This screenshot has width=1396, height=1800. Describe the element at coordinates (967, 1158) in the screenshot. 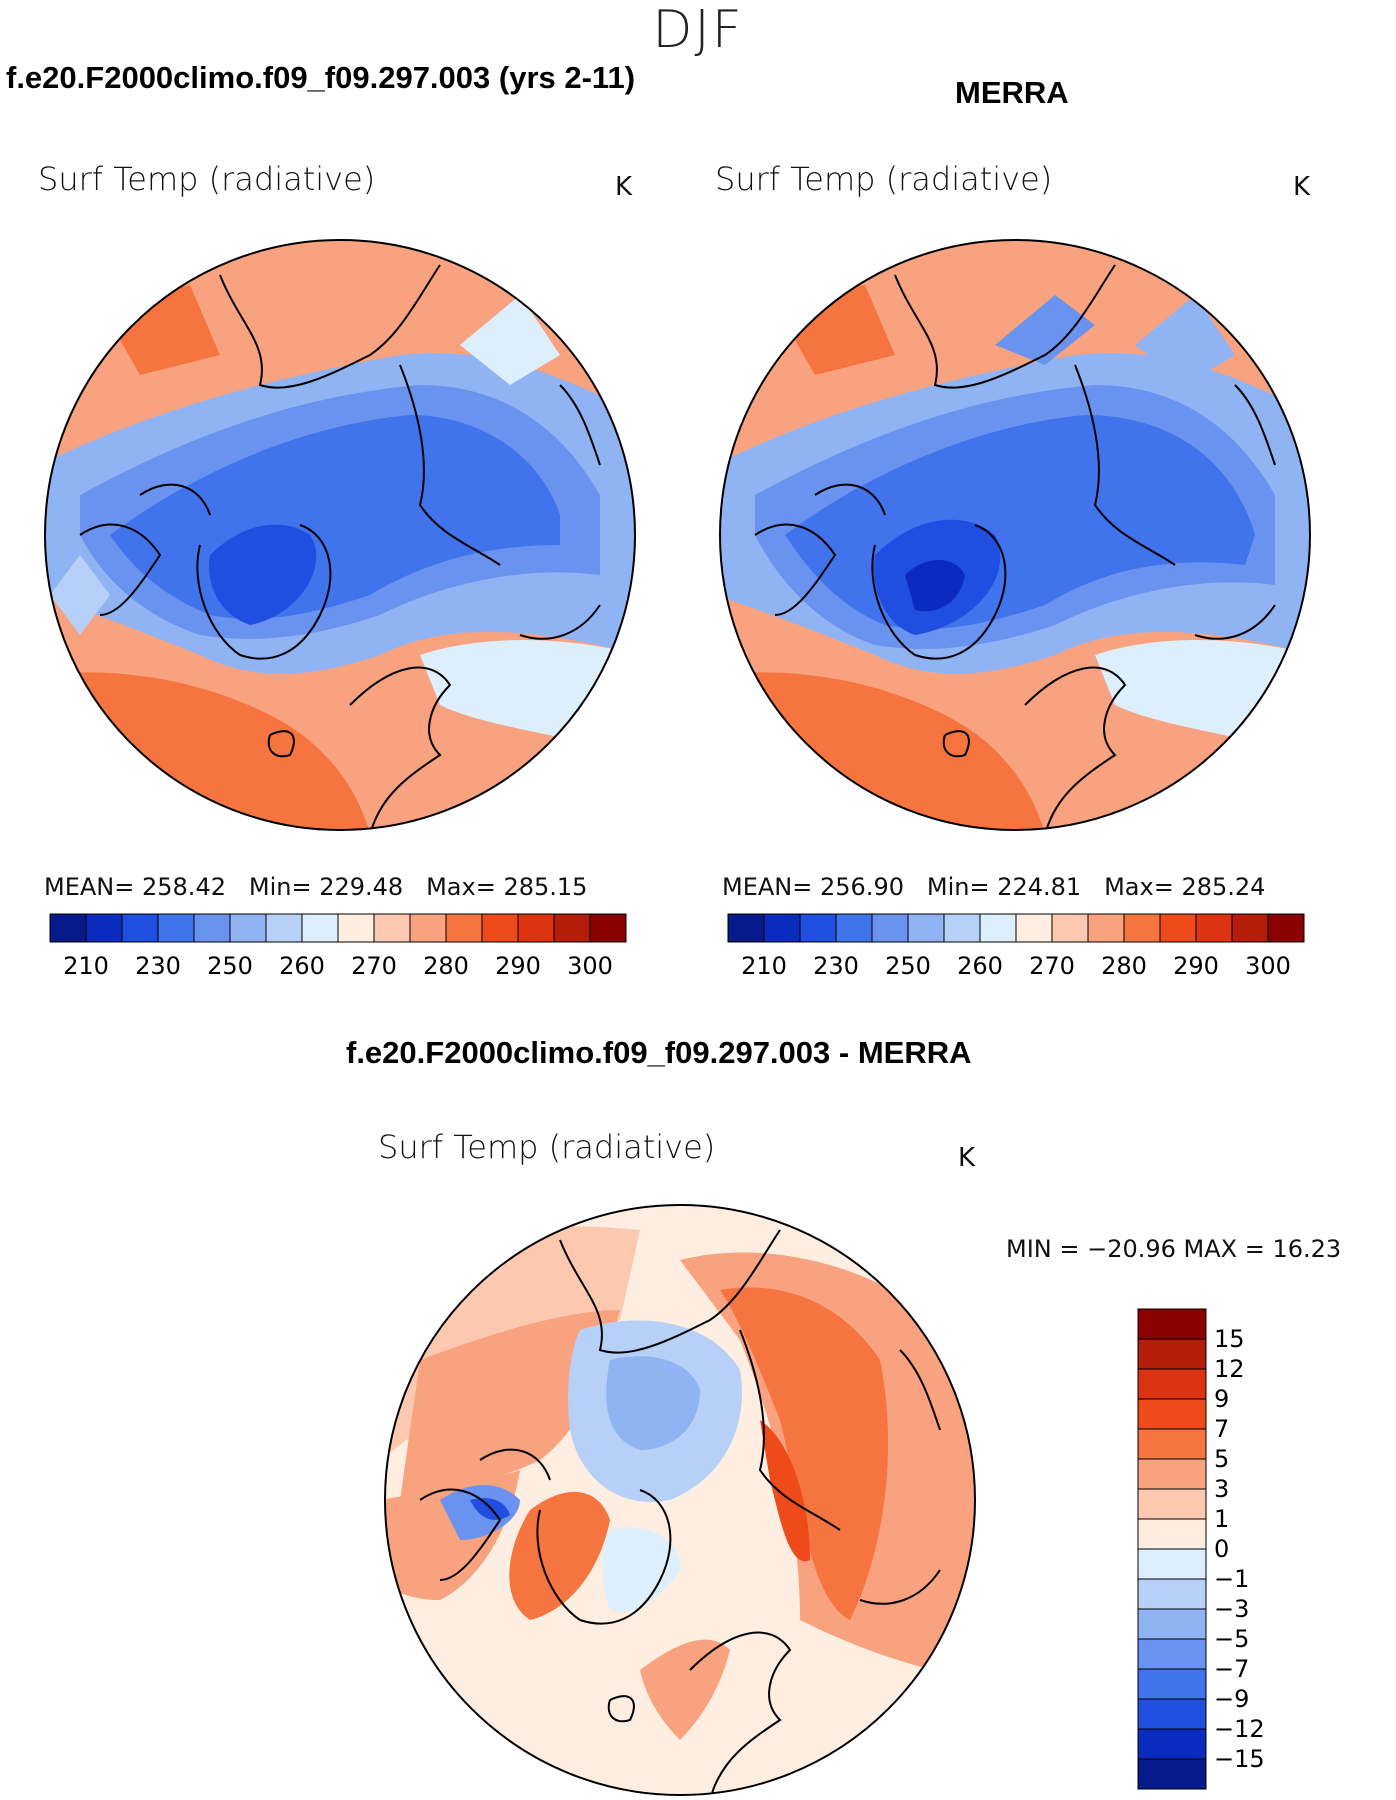

I see `diff-units: K` at that location.